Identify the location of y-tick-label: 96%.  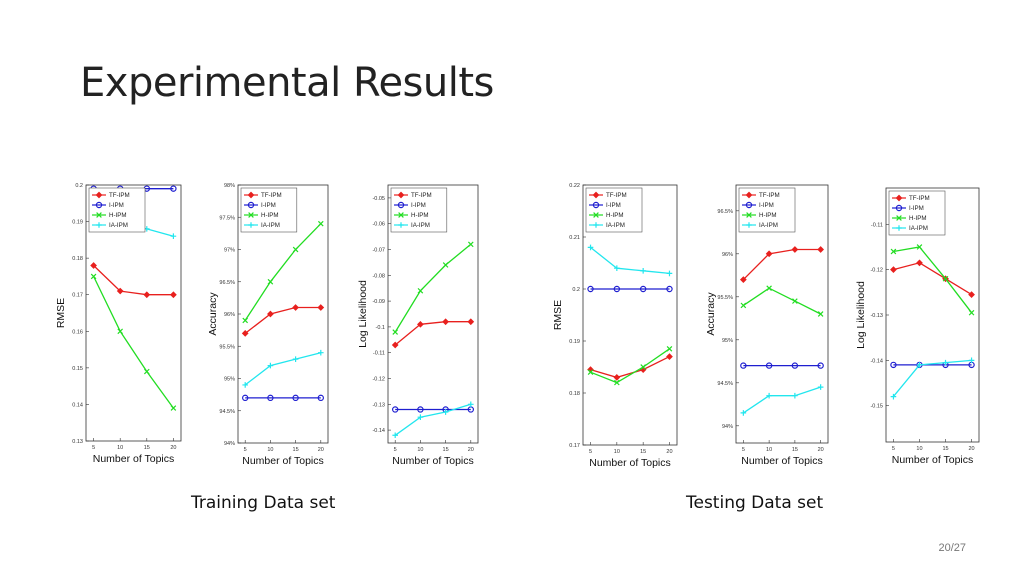
(727, 255).